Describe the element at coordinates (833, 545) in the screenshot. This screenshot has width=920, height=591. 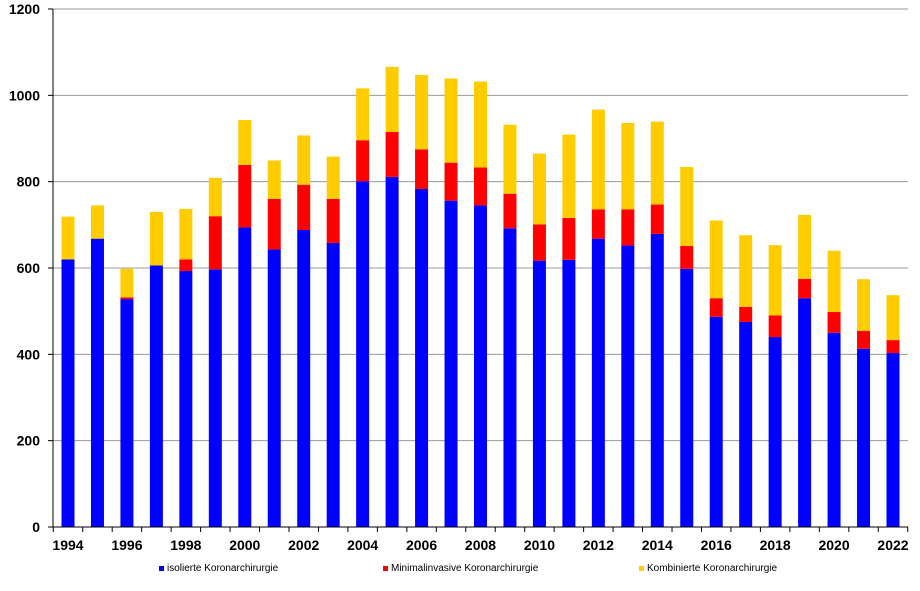
I see `x-tick-label: 2020` at that location.